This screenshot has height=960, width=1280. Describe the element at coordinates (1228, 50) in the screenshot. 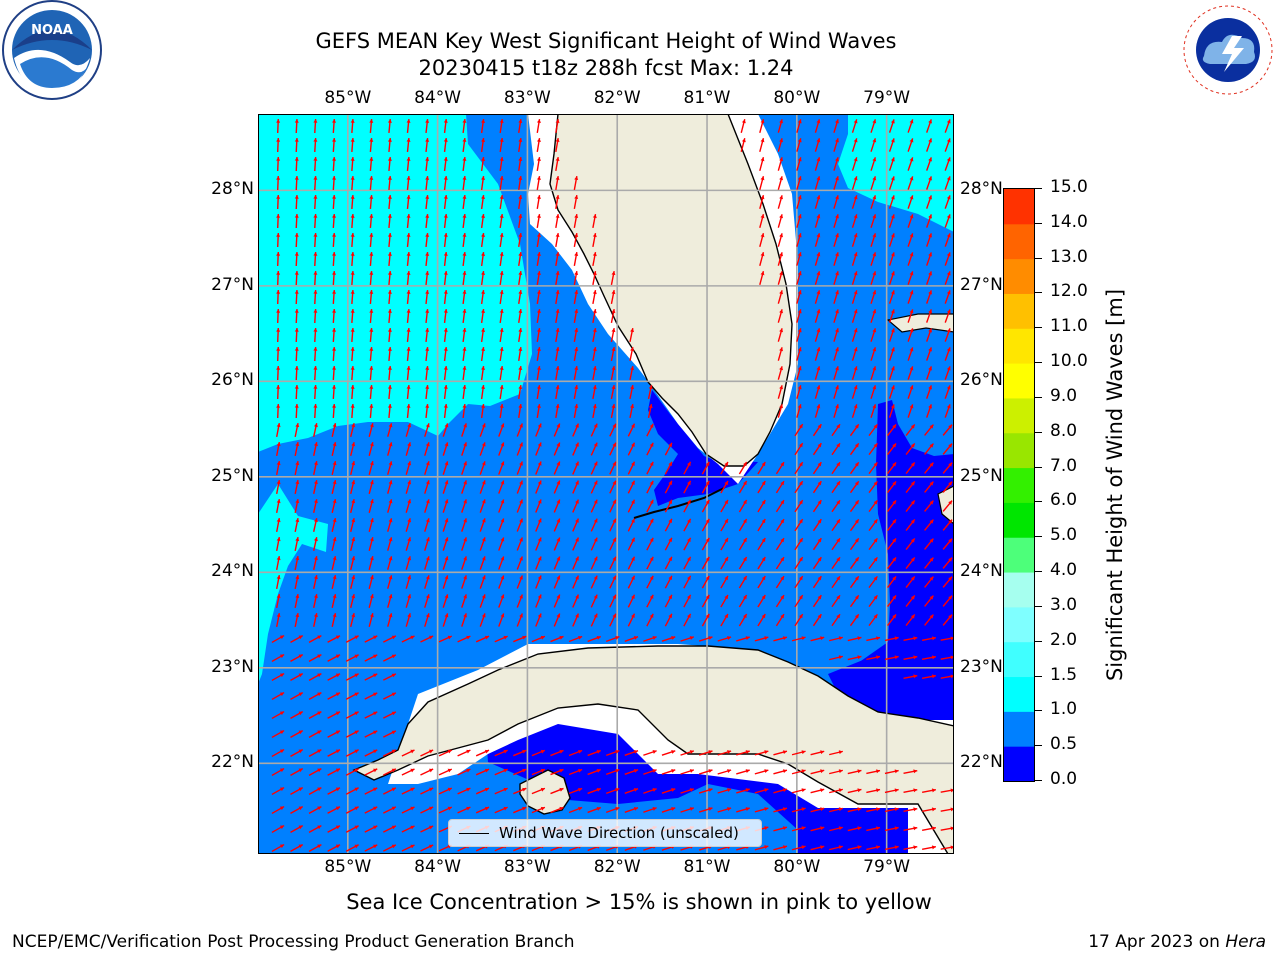

I see `nws-logo` at that location.